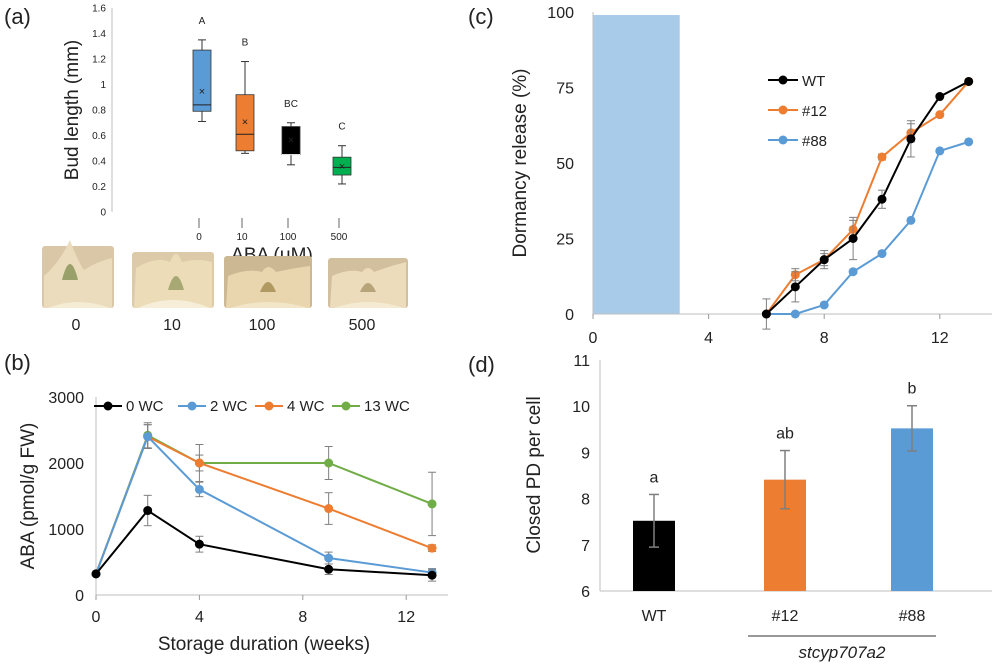  What do you see at coordinates (291, 104) in the screenshot?
I see `box-significance-letter: BC` at bounding box center [291, 104].